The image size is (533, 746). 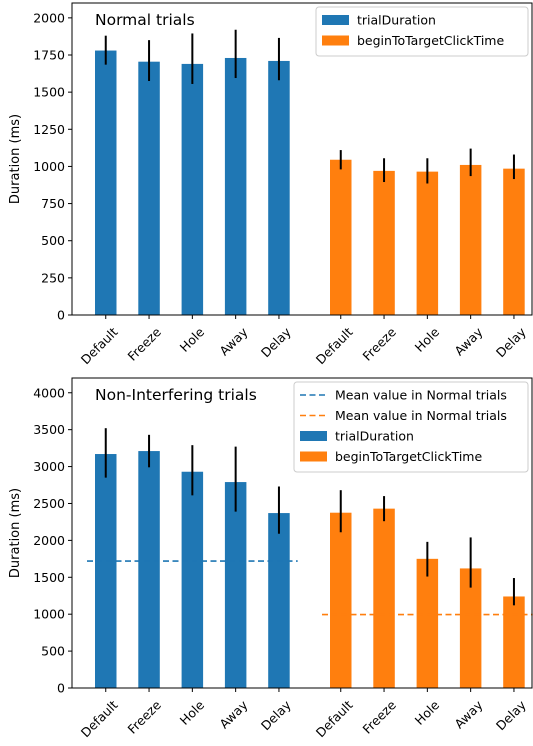 What do you see at coordinates (49, 503) in the screenshot?
I see `y-tick-label: 2500` at bounding box center [49, 503].